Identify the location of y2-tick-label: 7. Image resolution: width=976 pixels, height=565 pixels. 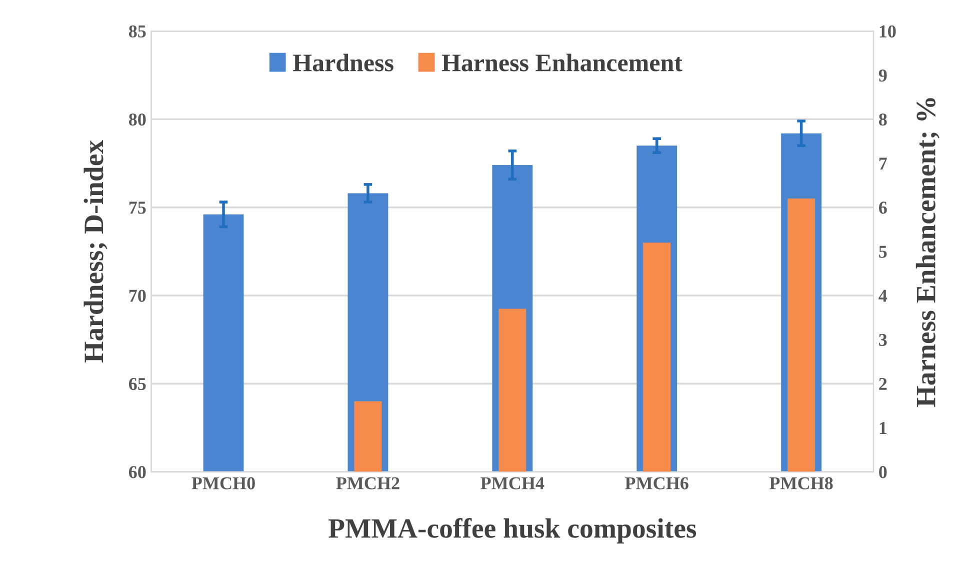
(883, 164).